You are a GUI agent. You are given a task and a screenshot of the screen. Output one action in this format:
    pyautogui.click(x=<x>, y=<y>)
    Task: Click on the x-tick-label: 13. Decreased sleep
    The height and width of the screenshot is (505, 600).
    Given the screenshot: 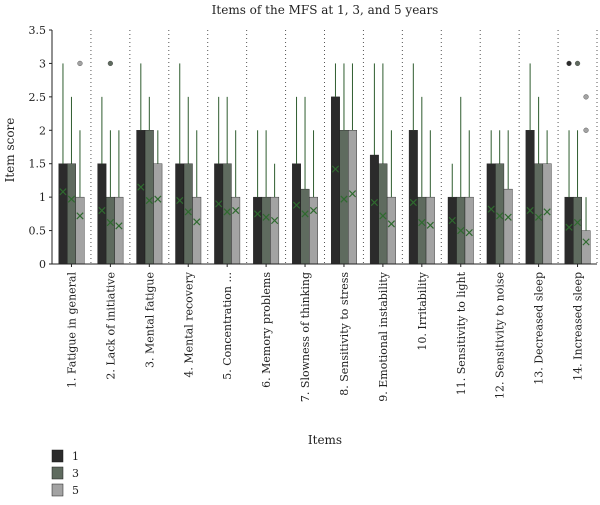 What is the action you would take?
    pyautogui.click(x=539, y=328)
    